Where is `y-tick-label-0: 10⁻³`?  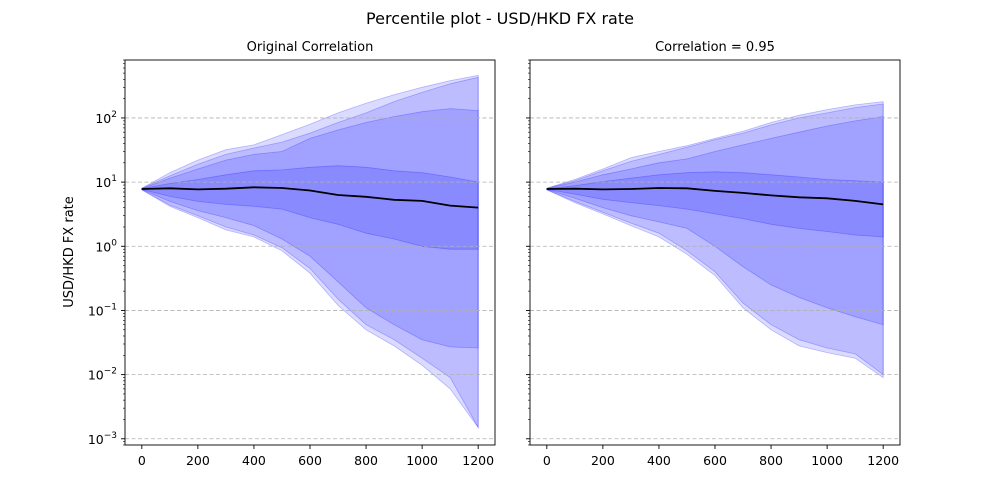 y-tick-label-0: 10⁻³ is located at coordinates (102, 439).